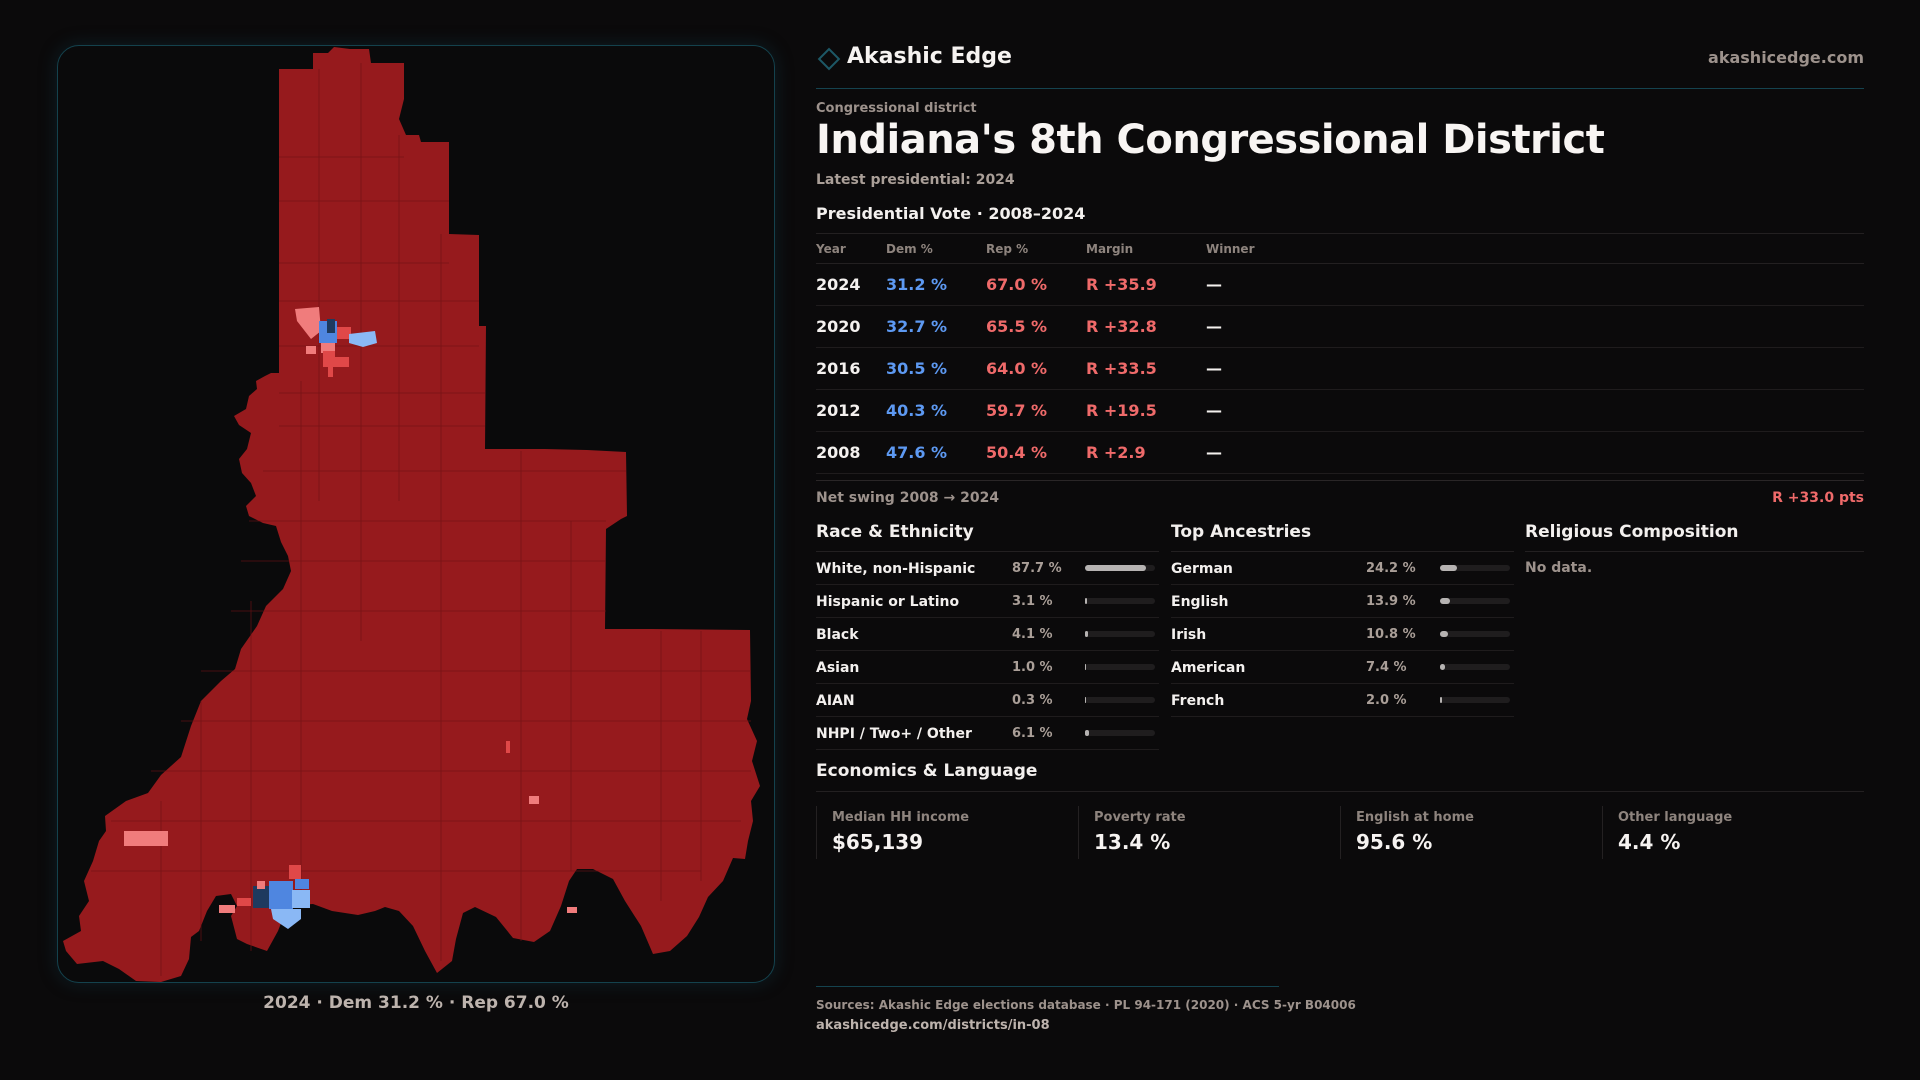 This screenshot has height=1080, width=1920. What do you see at coordinates (1342, 667) in the screenshot?
I see `list-item: American 7.4 %` at bounding box center [1342, 667].